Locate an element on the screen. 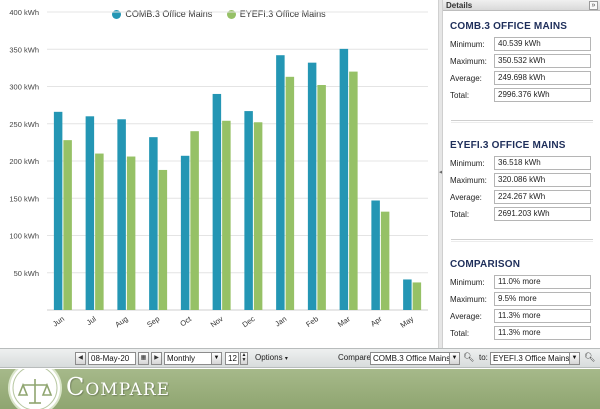  stat-row-total: Total: 2691.203 kWh is located at coordinates (521, 214).